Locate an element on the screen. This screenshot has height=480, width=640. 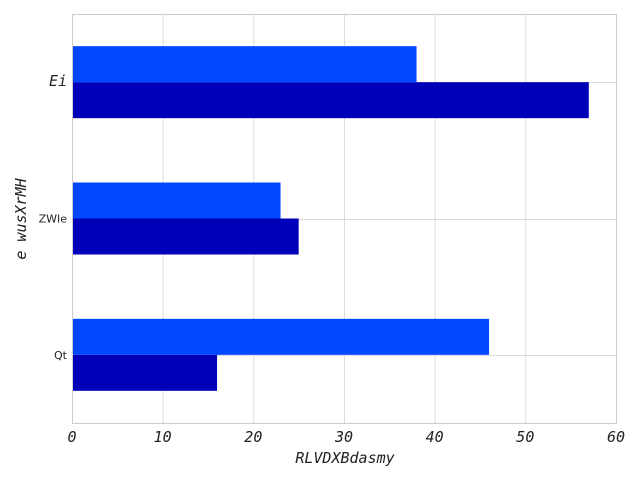
y-tick-labels: Qt ZWIe Ei is located at coordinates (53, 217).